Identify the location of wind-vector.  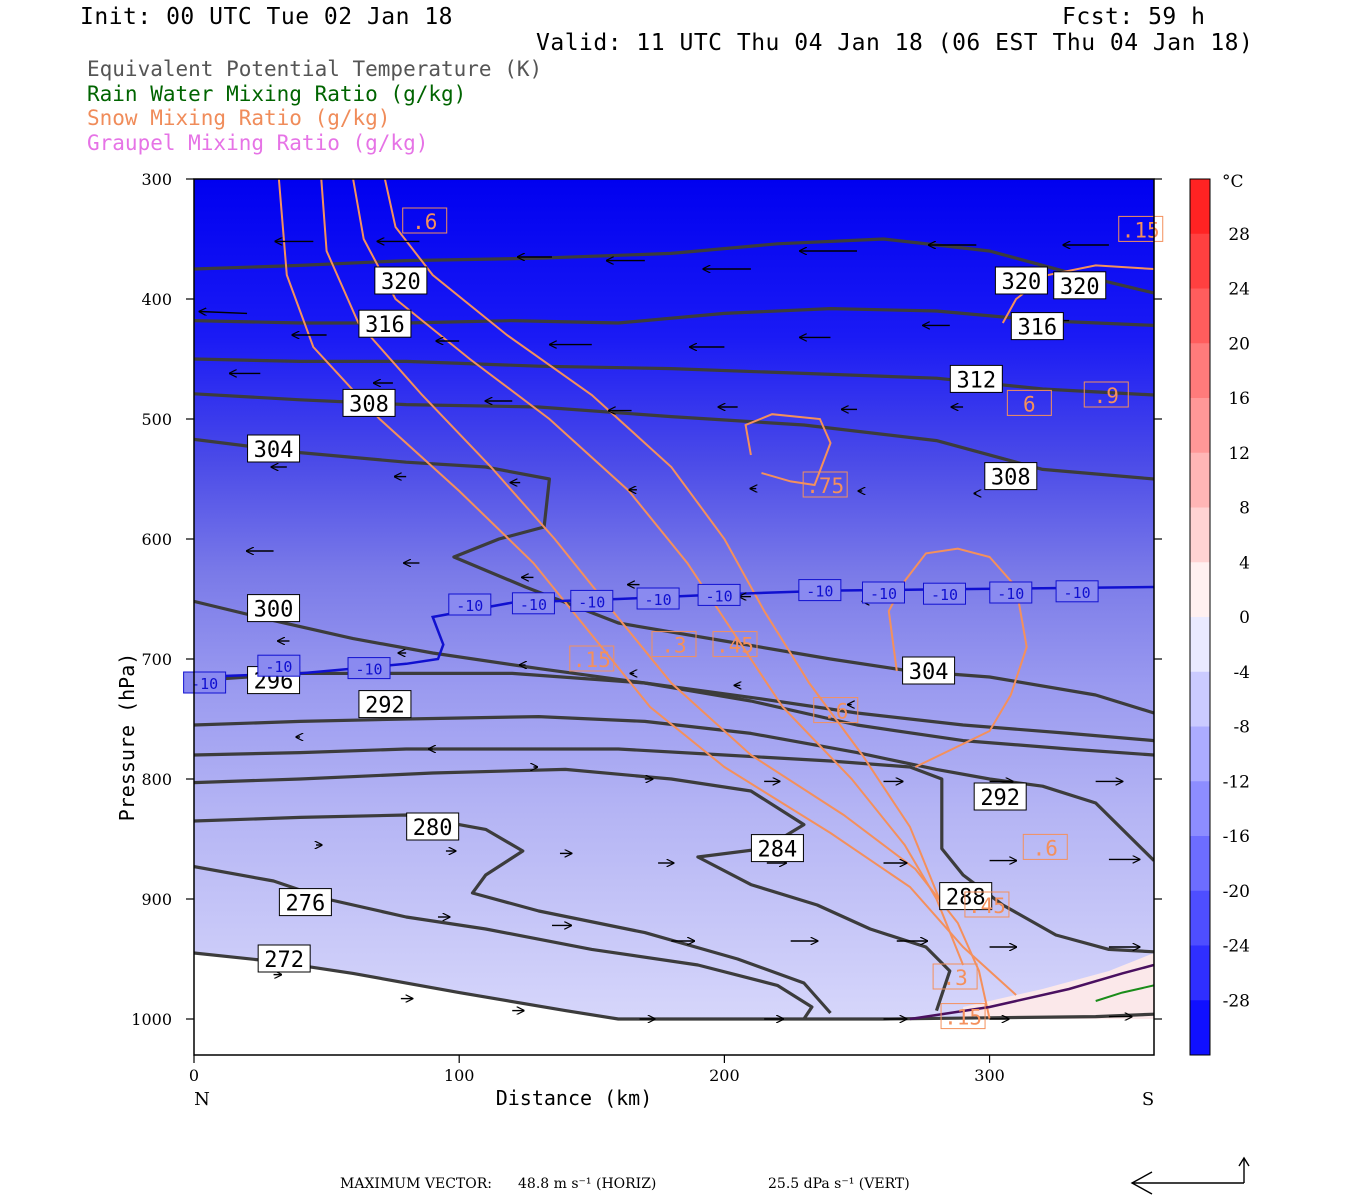
(224, 313).